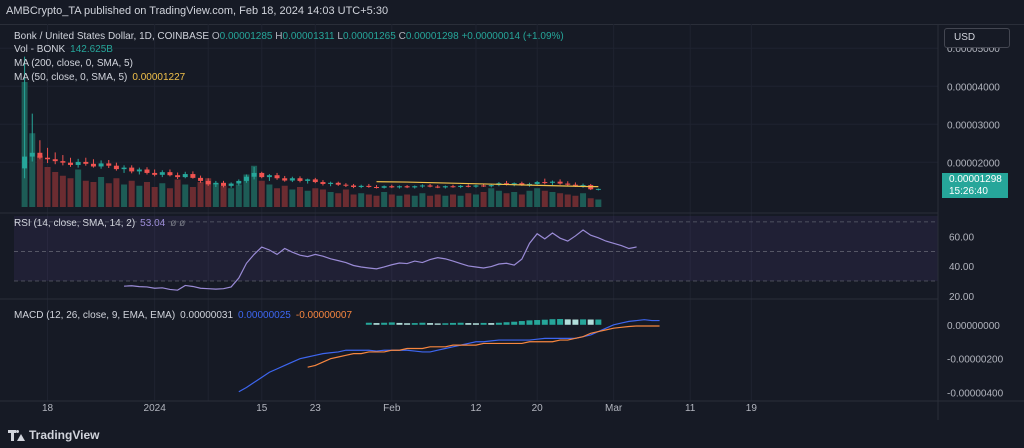 The width and height of the screenshot is (1024, 448). Describe the element at coordinates (476, 408) in the screenshot. I see `time-axis-tick: 12` at that location.